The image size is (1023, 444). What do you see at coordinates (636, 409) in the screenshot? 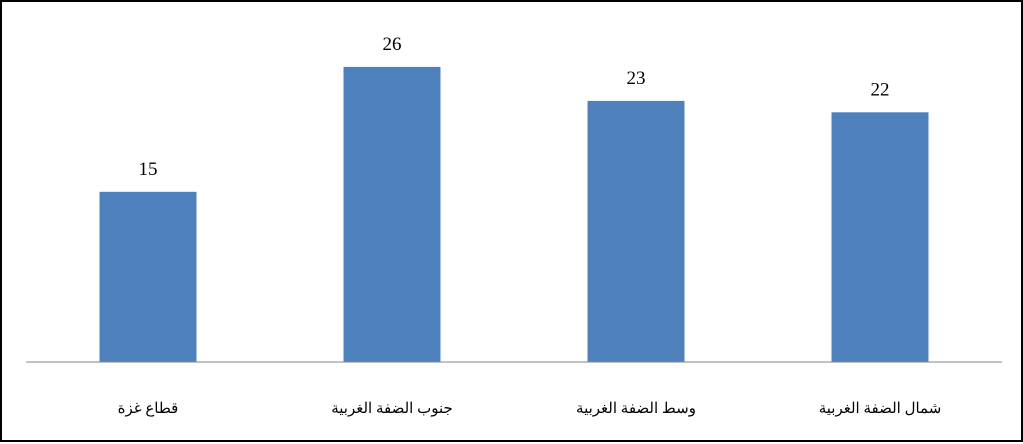
I see `category-label-3: وسط الضفة الغربية` at bounding box center [636, 409].